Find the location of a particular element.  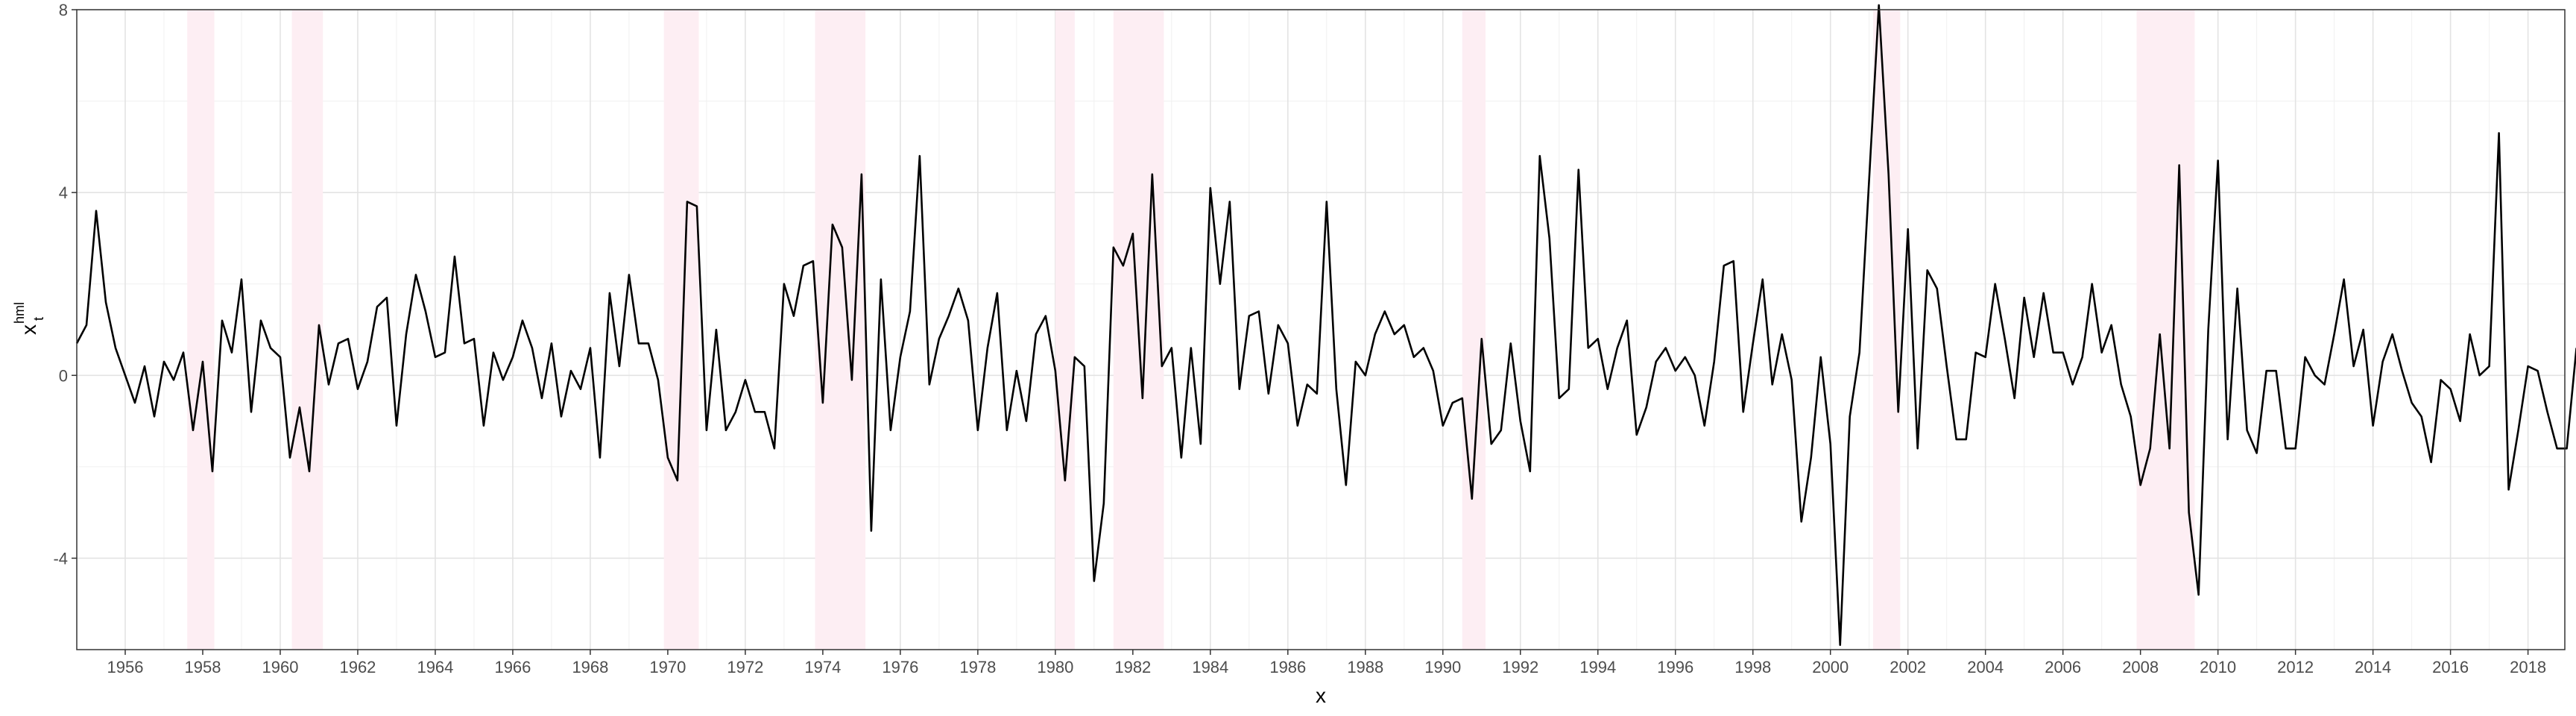

y-axis-ticks: -4 0 4 8 is located at coordinates (65, 284).